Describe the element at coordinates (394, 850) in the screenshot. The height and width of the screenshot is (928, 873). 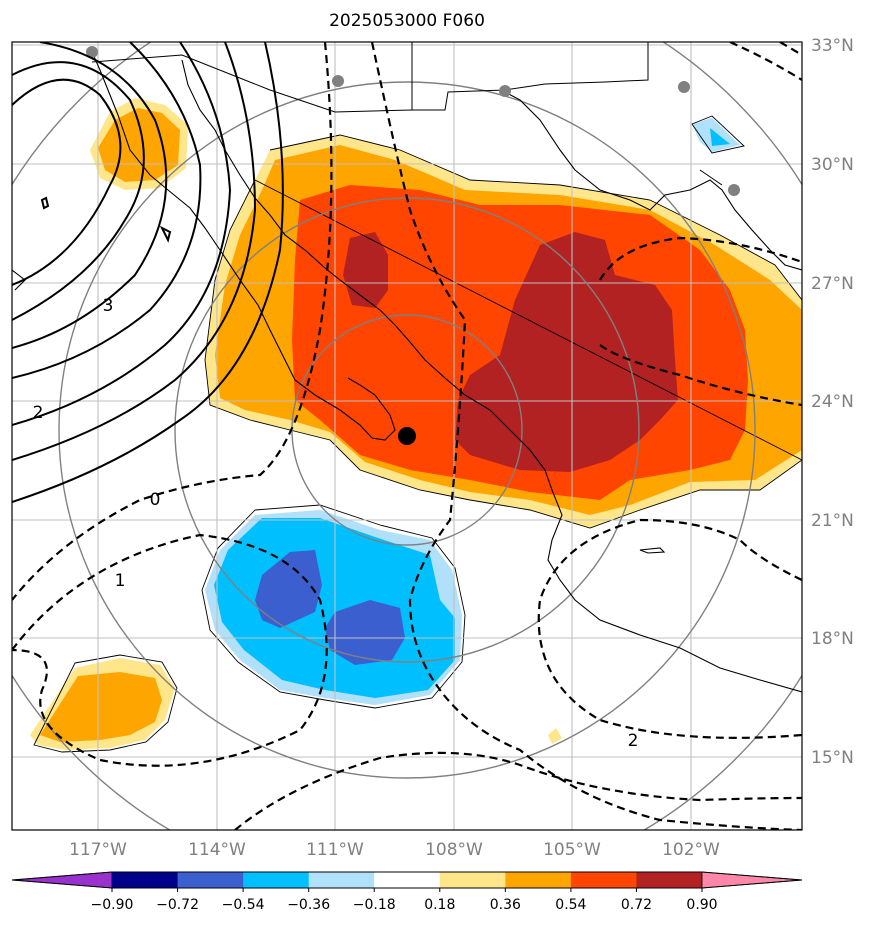
I see `longitude-labels: 117°W 114°W 111°W 108°W 105°W 102°W` at that location.